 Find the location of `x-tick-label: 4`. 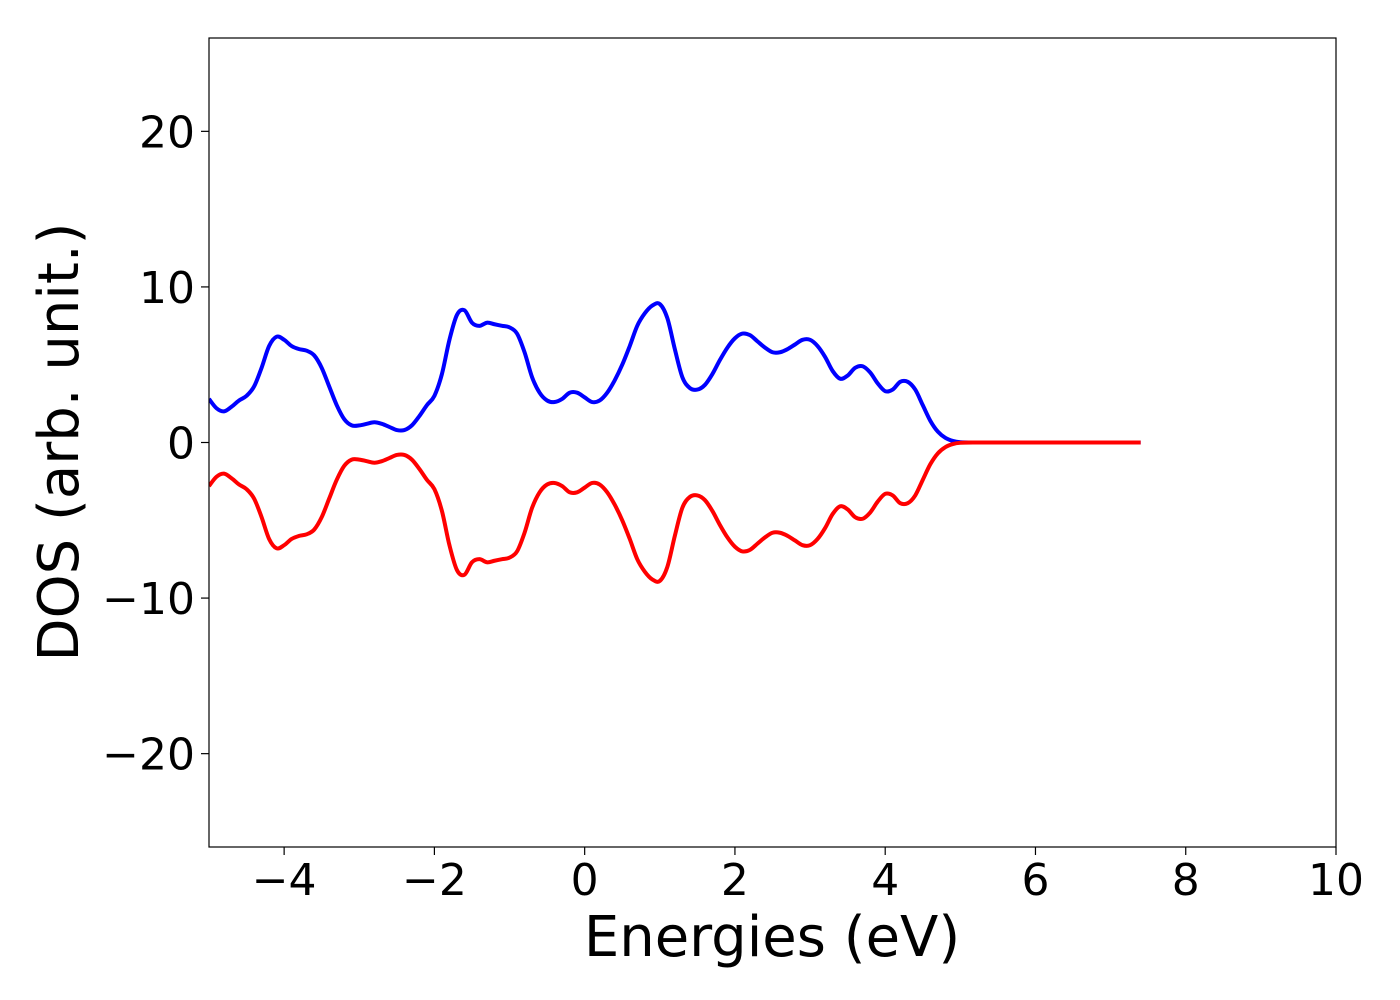

x-tick-label: 4 is located at coordinates (885, 880).